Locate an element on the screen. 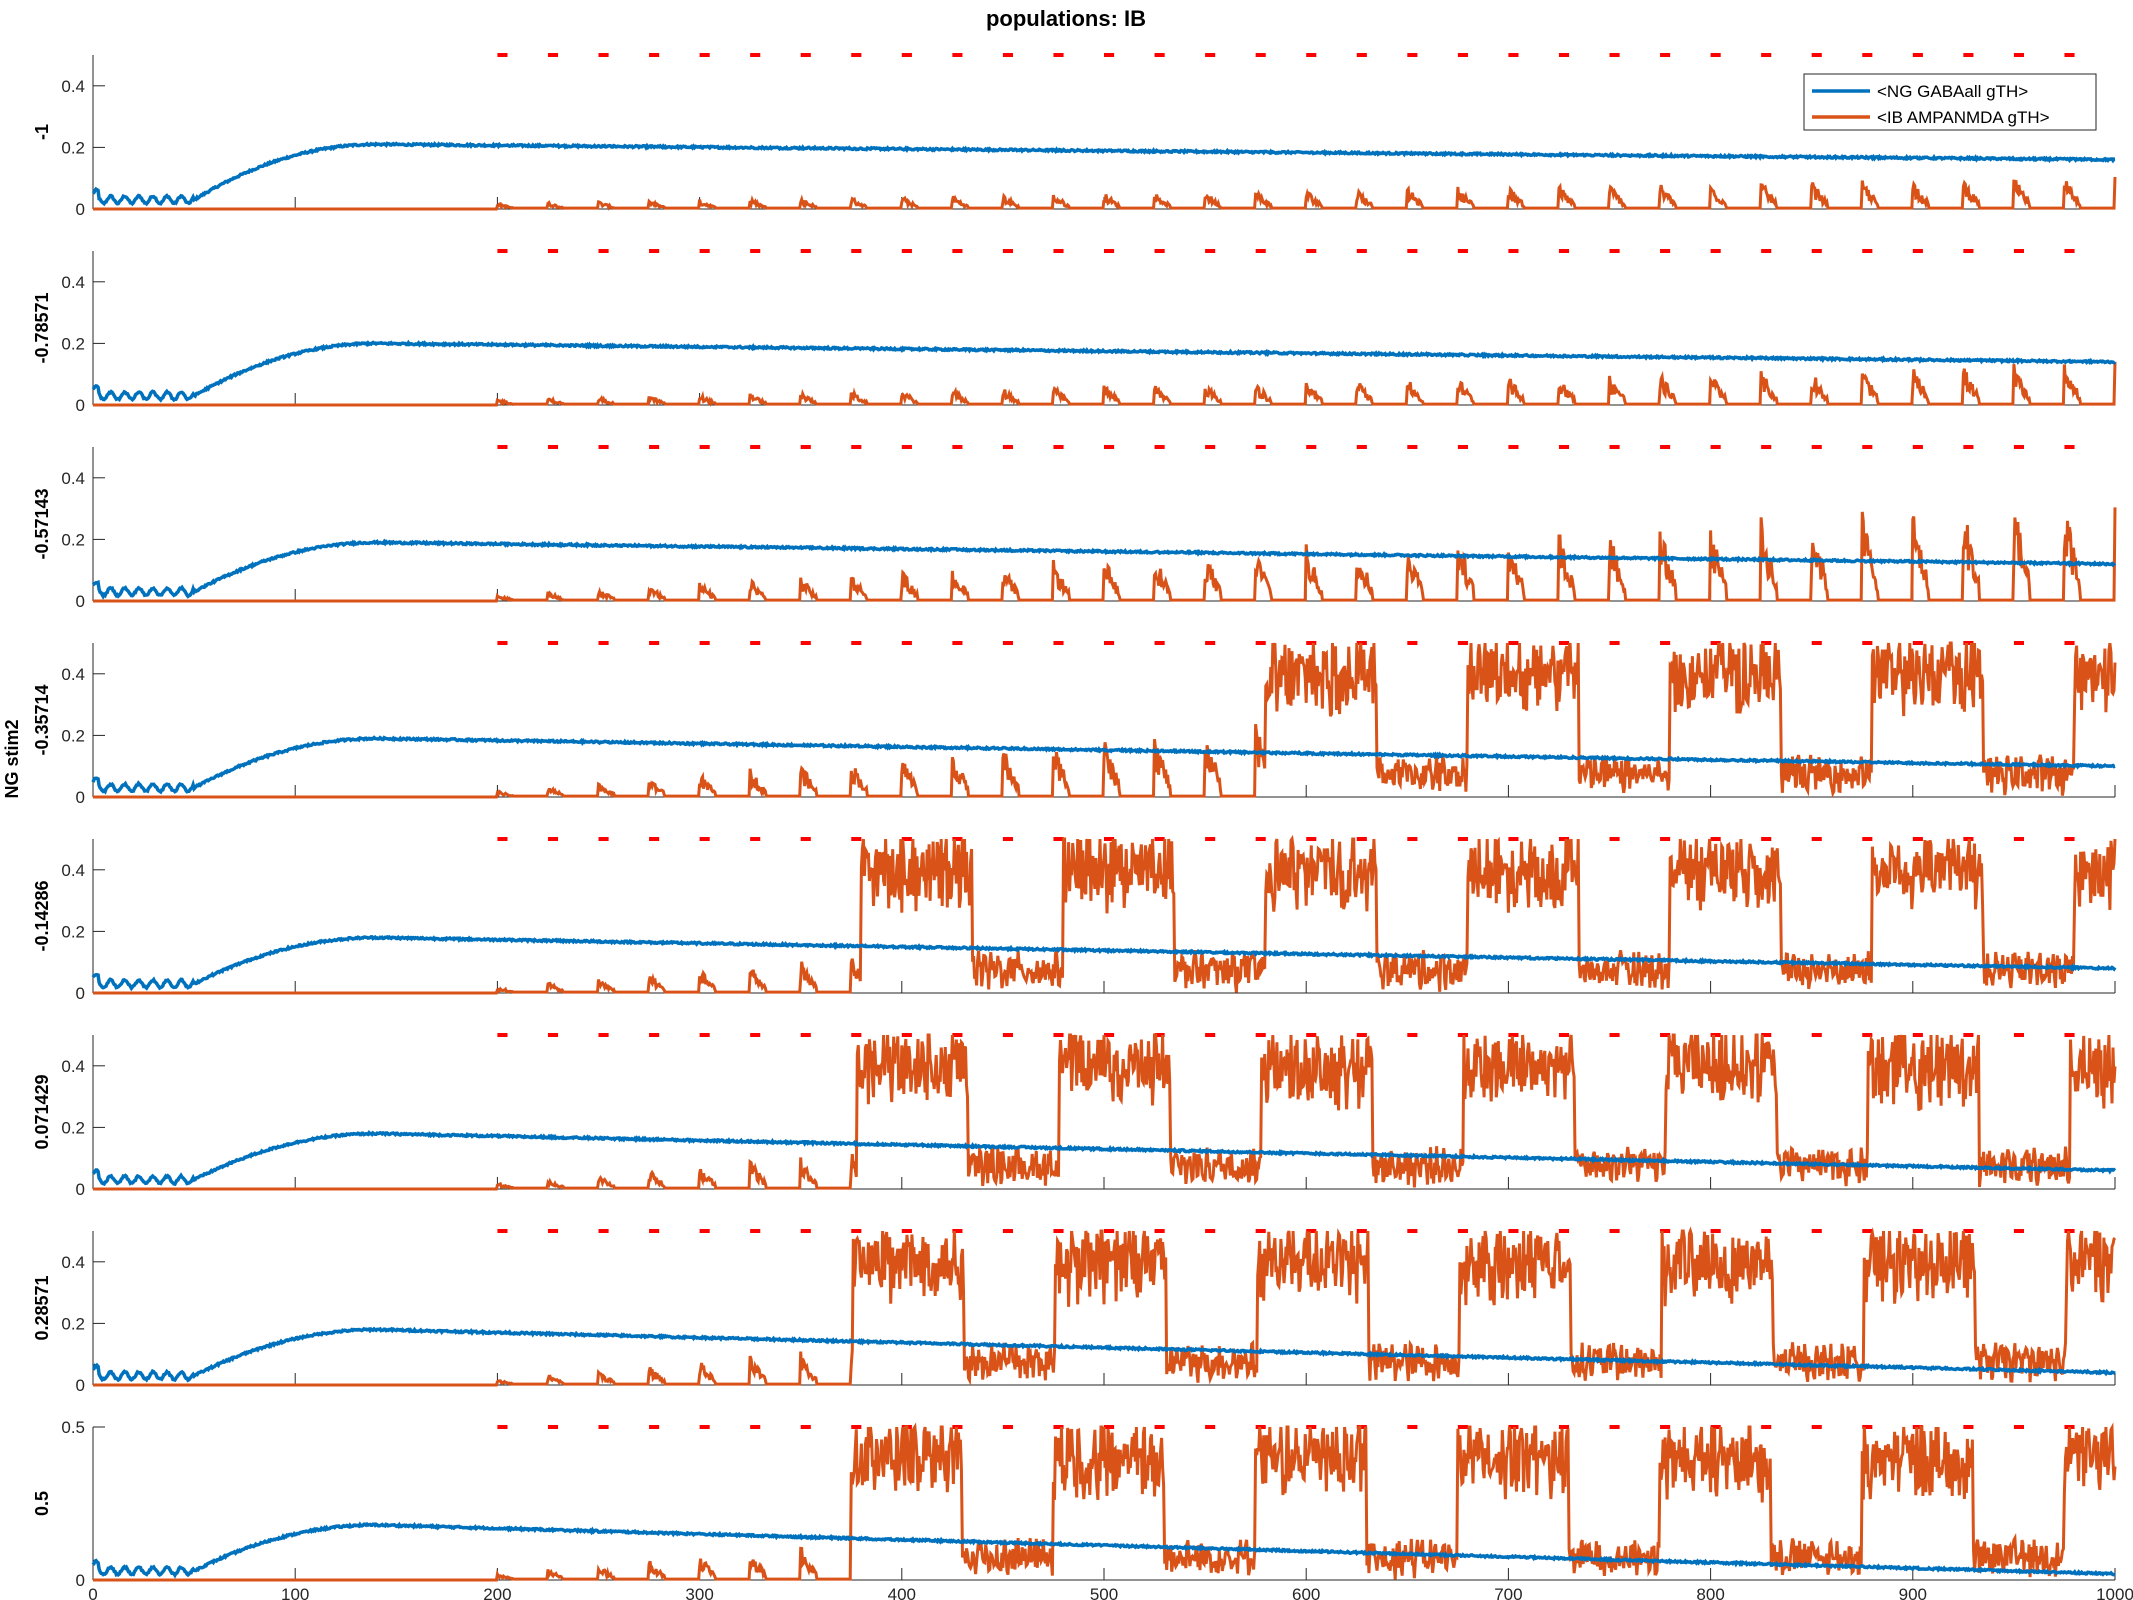 The height and width of the screenshot is (1600, 2133). y-tick-label: 0.5 is located at coordinates (73, 1427).